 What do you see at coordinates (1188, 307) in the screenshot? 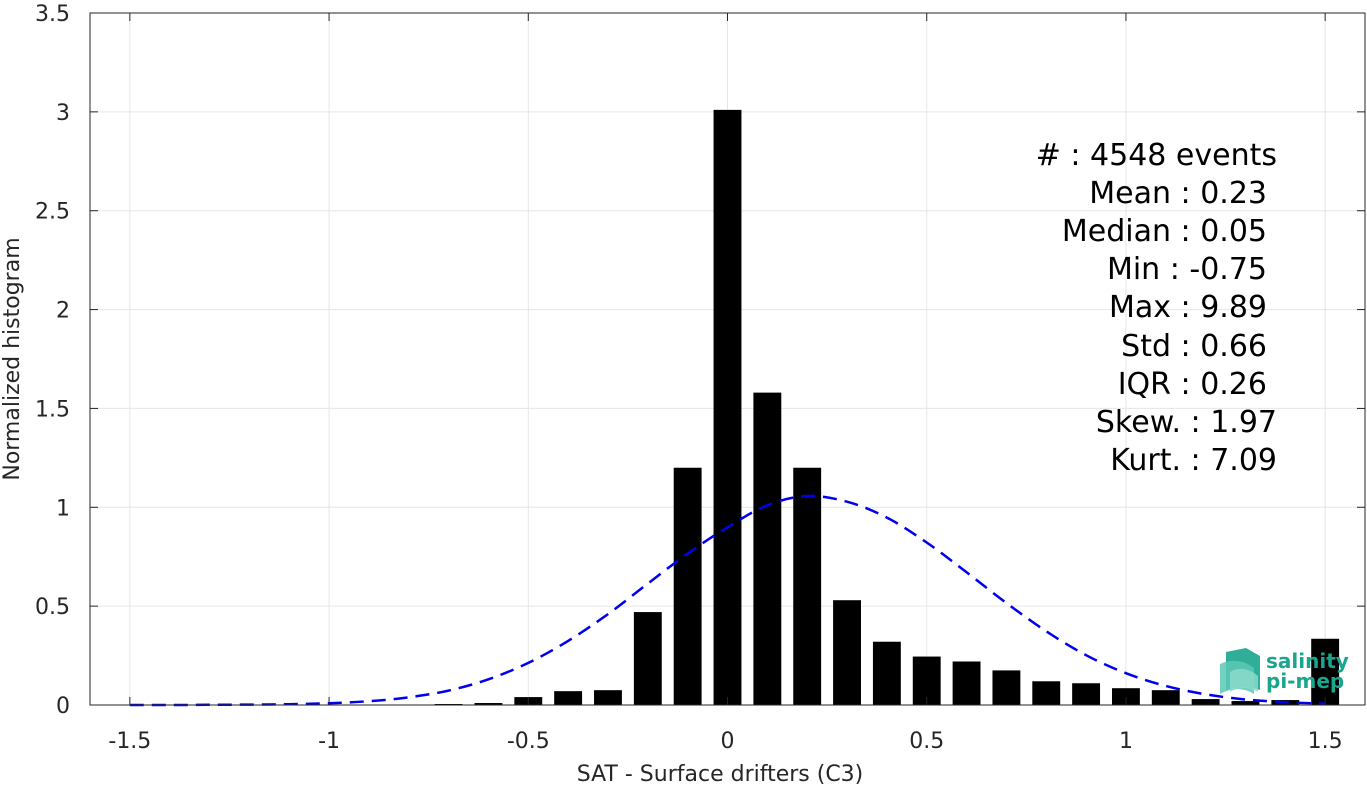
I see `stat-max: Max : 9.89` at bounding box center [1188, 307].